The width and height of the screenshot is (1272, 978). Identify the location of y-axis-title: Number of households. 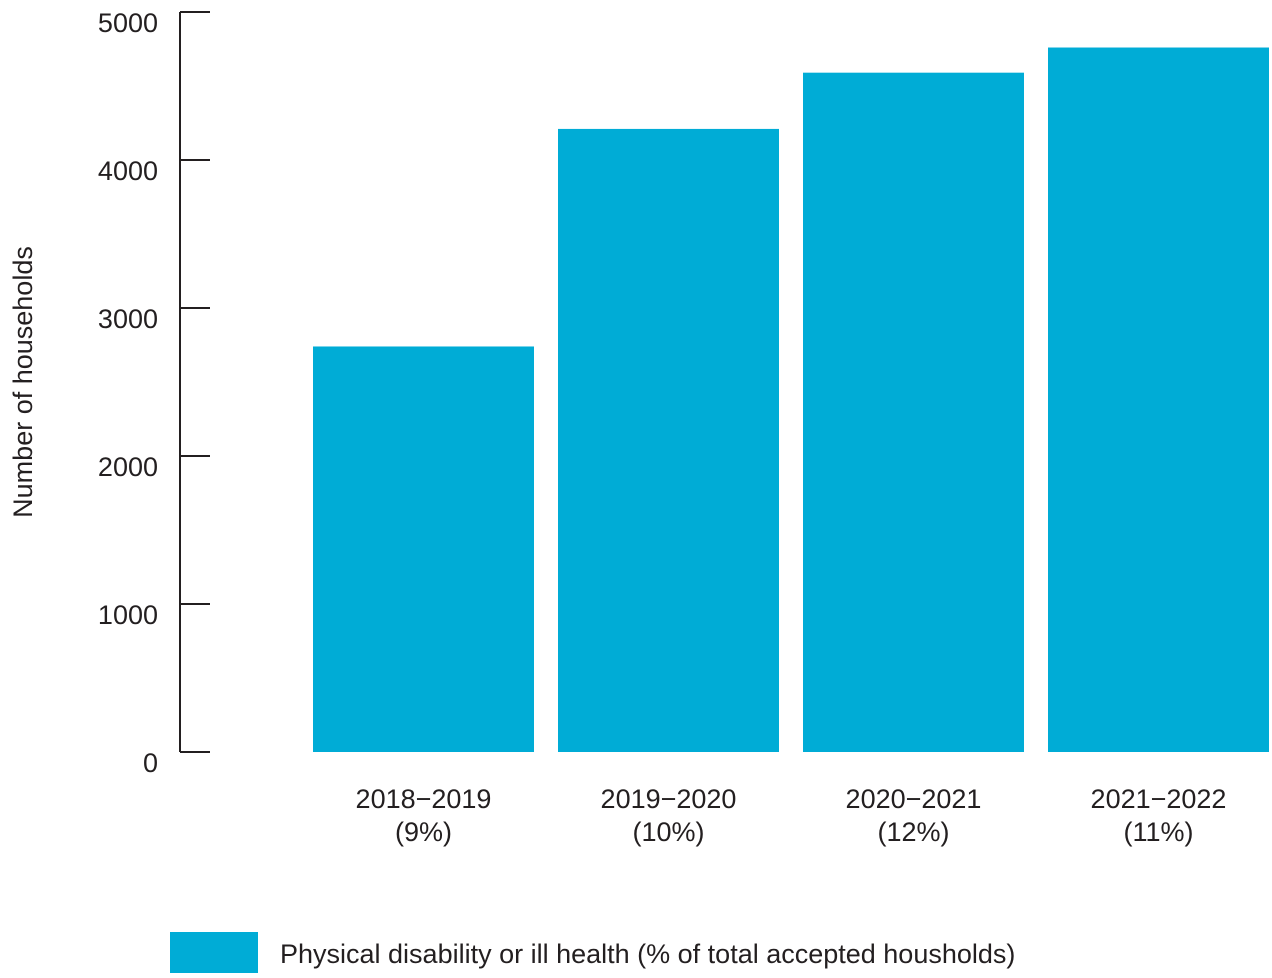
(23, 382).